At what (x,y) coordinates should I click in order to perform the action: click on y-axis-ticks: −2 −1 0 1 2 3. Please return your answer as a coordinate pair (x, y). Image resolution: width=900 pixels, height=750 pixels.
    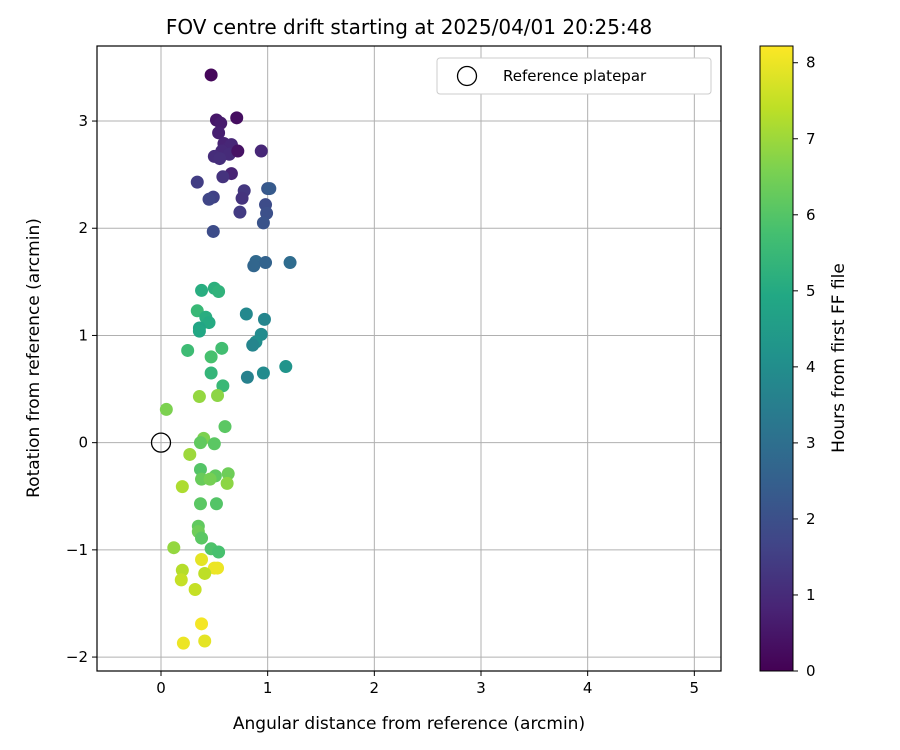
    Looking at the image, I should click on (81, 389).